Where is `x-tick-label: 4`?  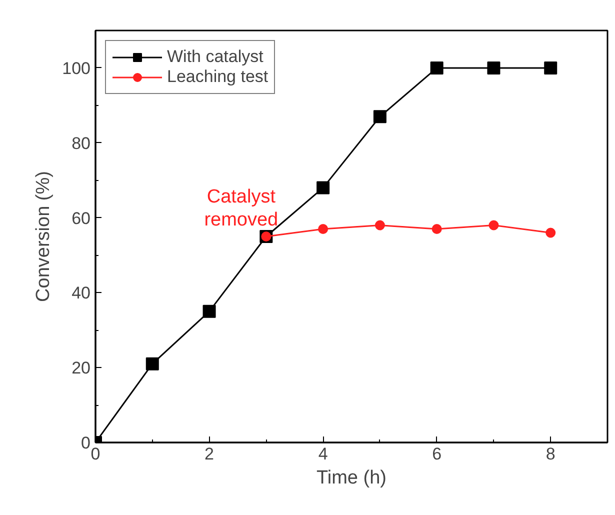
x-tick-label: 4 is located at coordinates (323, 454).